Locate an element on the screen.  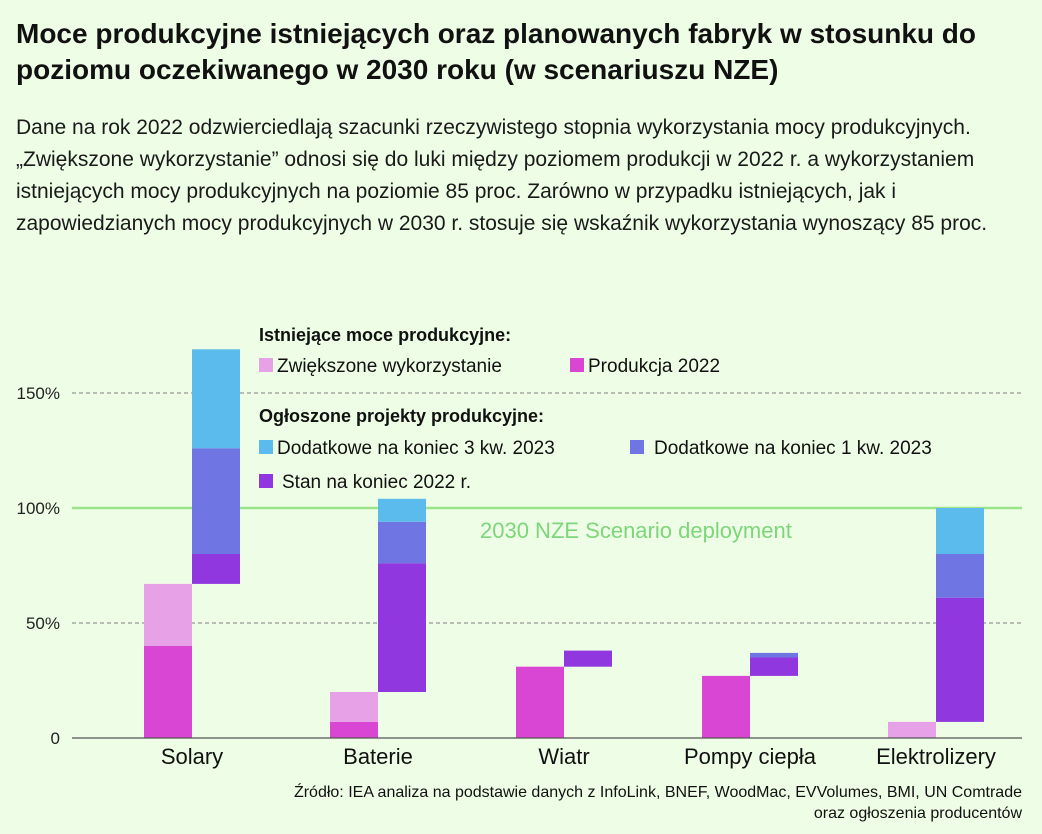
x-category-label: Solary is located at coordinates (192, 756).